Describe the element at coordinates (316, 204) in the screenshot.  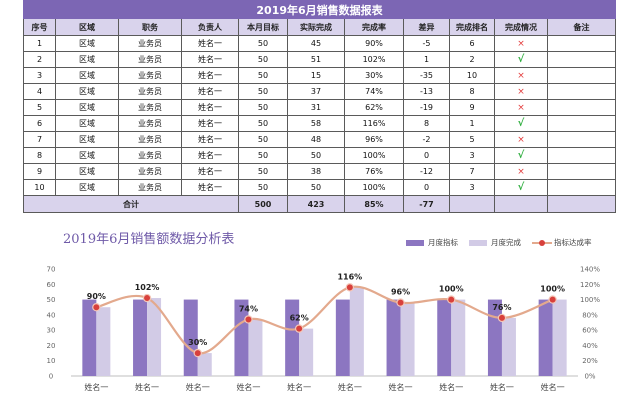
I see `total-actual: 423` at that location.